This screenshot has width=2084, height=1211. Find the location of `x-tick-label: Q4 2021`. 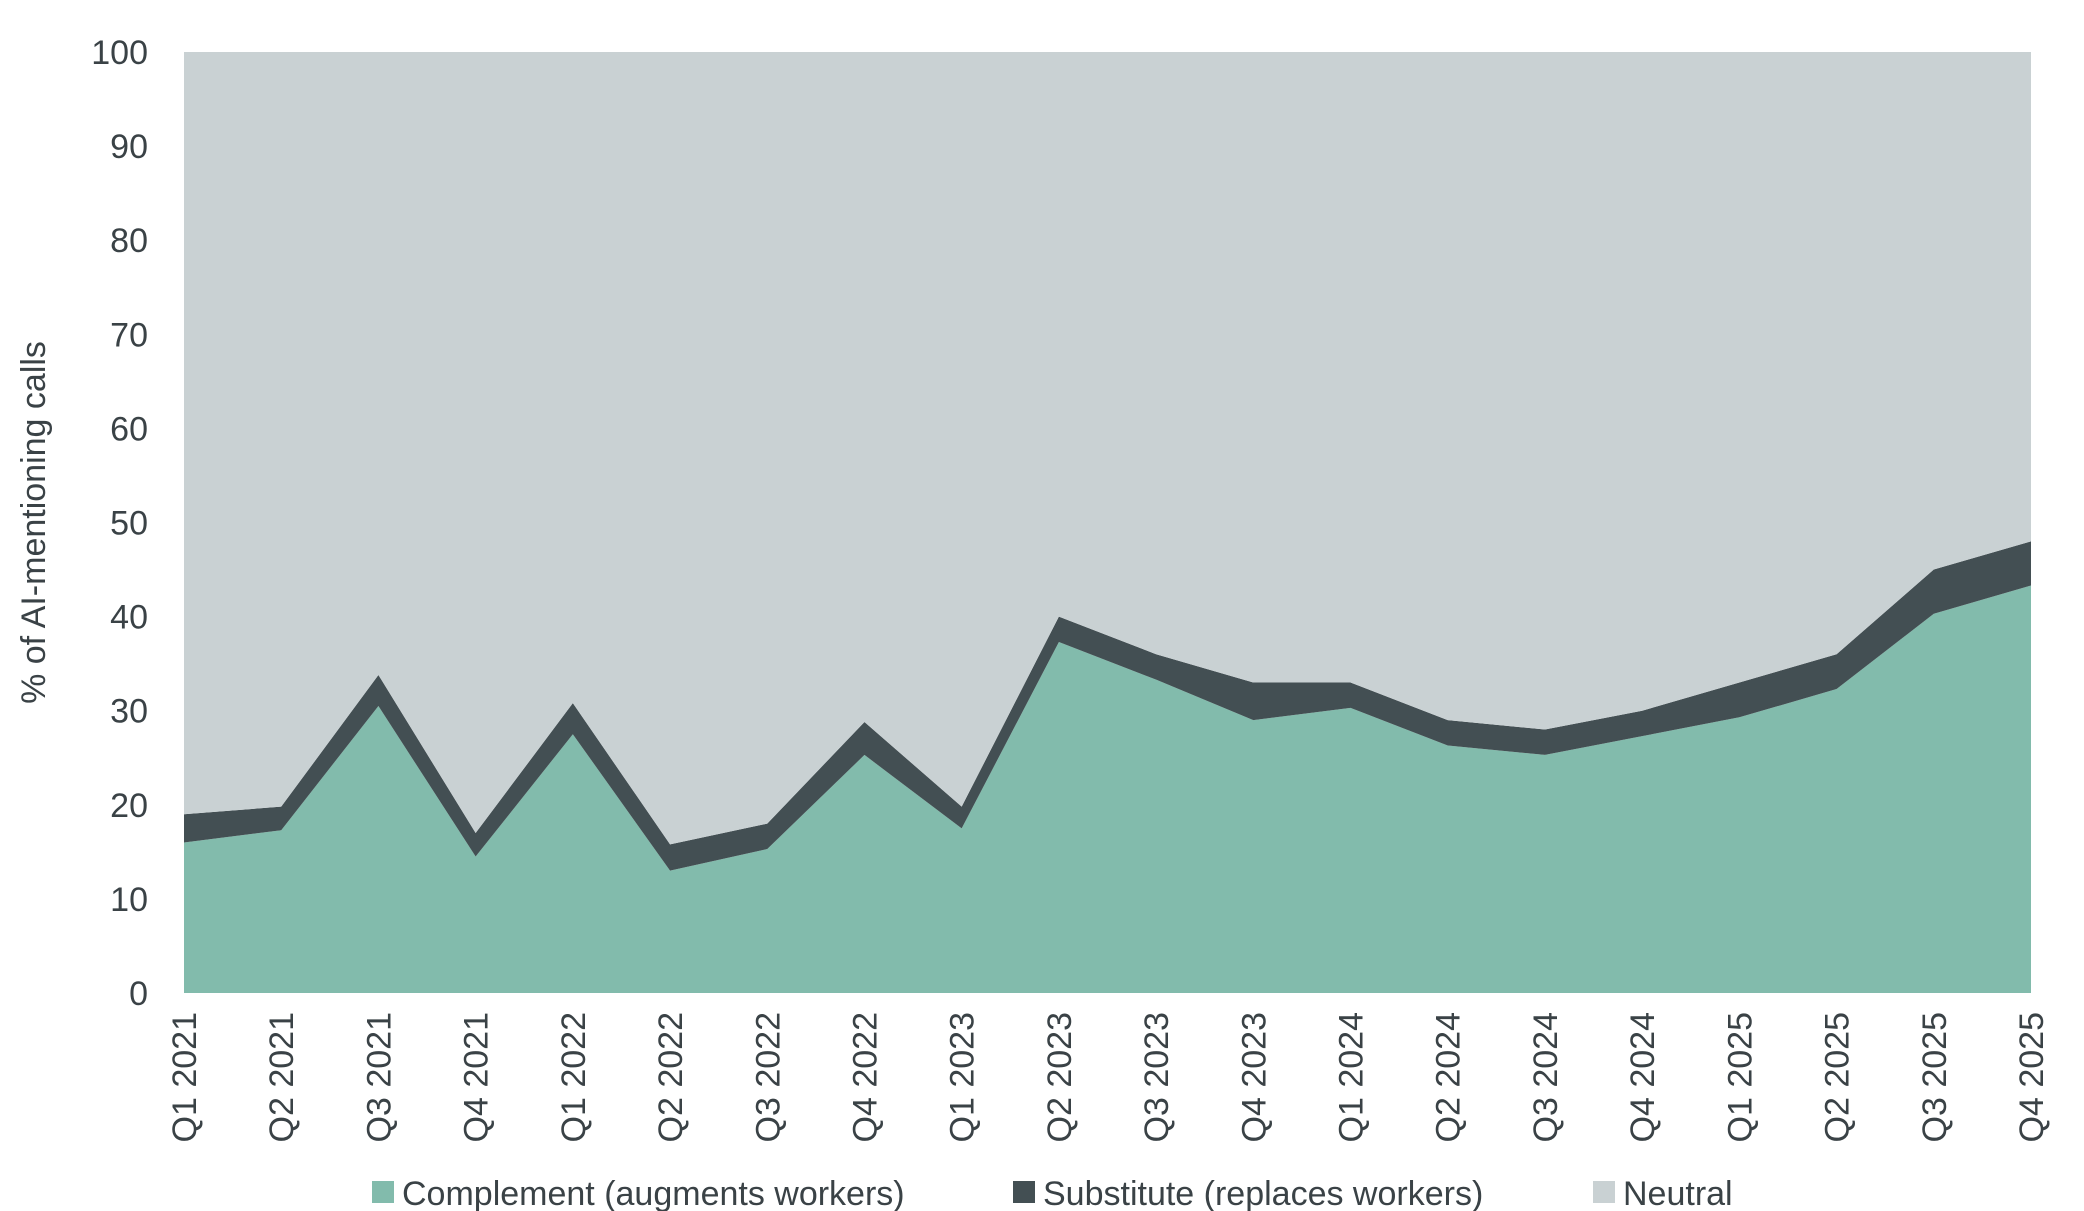

x-tick-label: Q4 2021 is located at coordinates (477, 1077).